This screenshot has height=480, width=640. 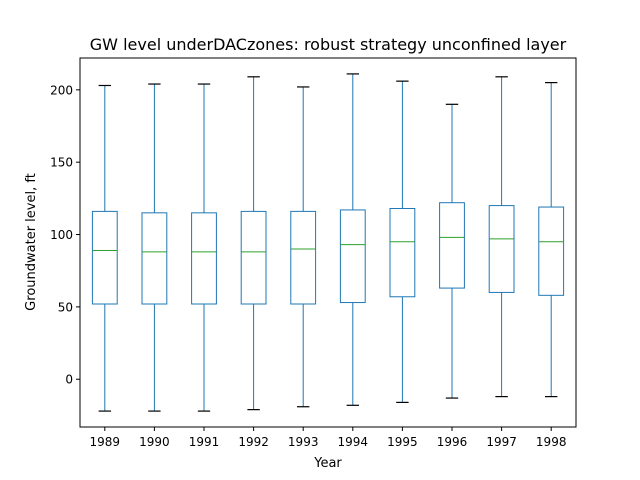 I want to click on box-group-1998, so click(x=551, y=239).